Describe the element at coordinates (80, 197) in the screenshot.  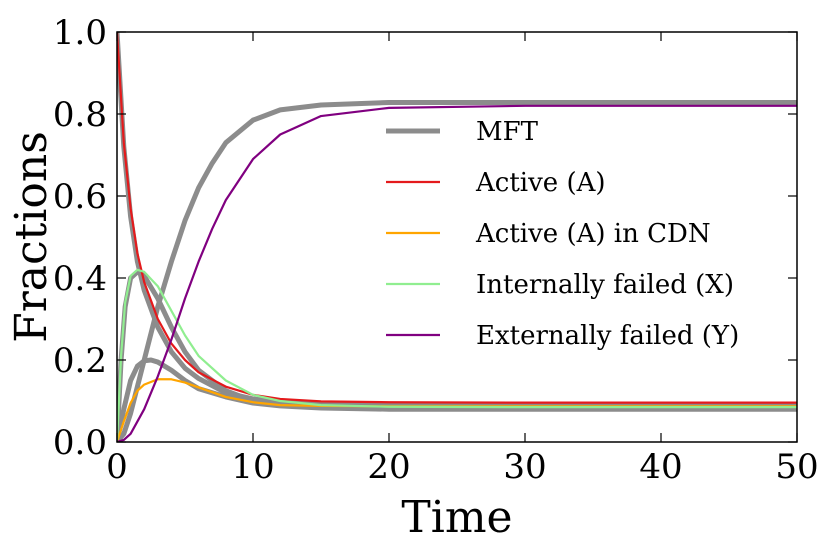
I see `y-tick-label: 0.6` at that location.